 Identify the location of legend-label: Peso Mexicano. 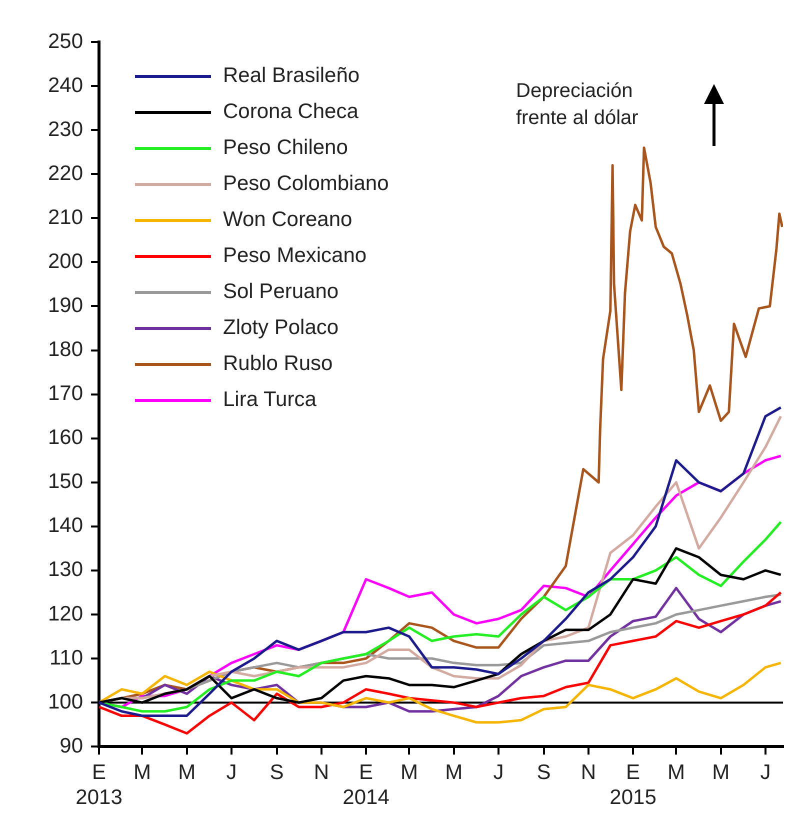
(295, 256).